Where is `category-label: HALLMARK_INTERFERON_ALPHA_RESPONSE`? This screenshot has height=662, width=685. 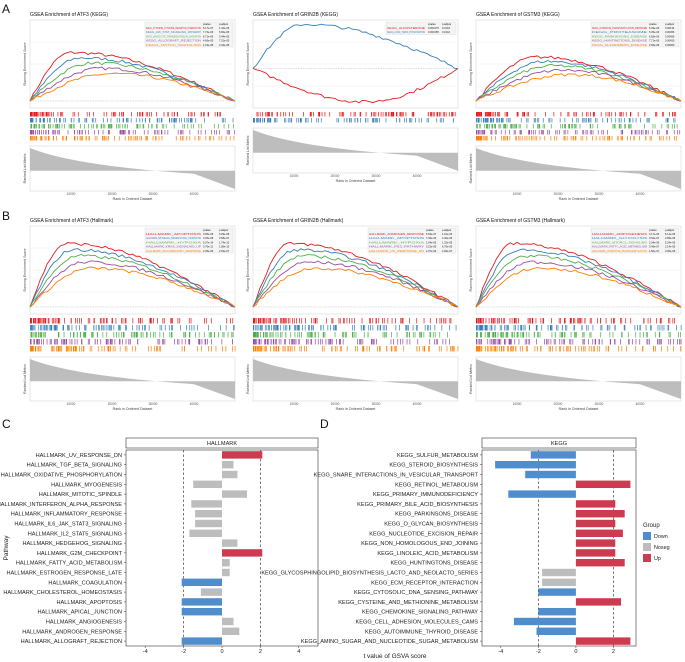 category-label: HALLMARK_INTERFERON_ALPHA_RESPONSE is located at coordinates (61, 505).